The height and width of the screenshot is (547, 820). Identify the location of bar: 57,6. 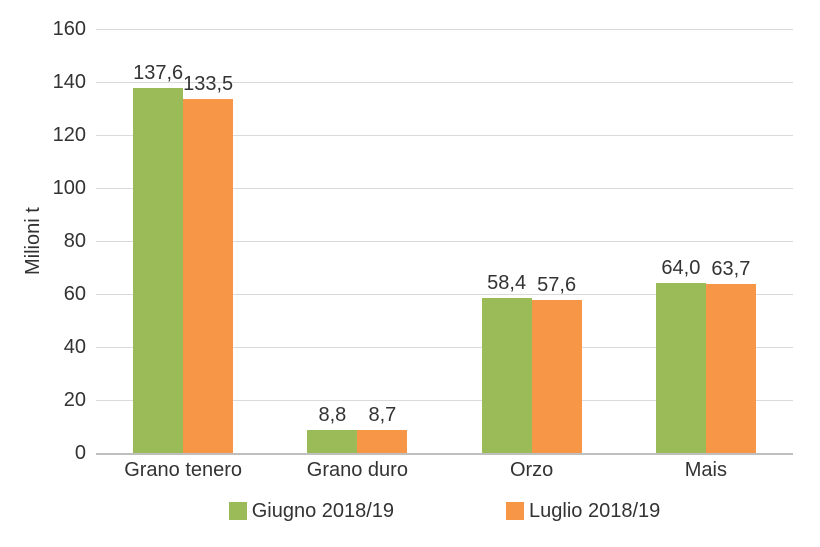
(556, 363).